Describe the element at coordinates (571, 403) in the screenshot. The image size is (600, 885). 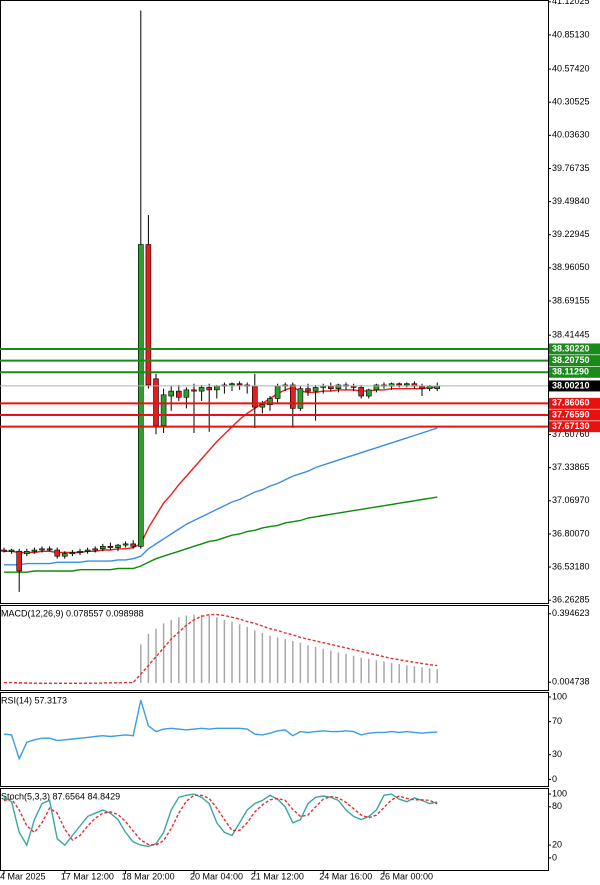
I see `price-level-label: 37.86060` at that location.